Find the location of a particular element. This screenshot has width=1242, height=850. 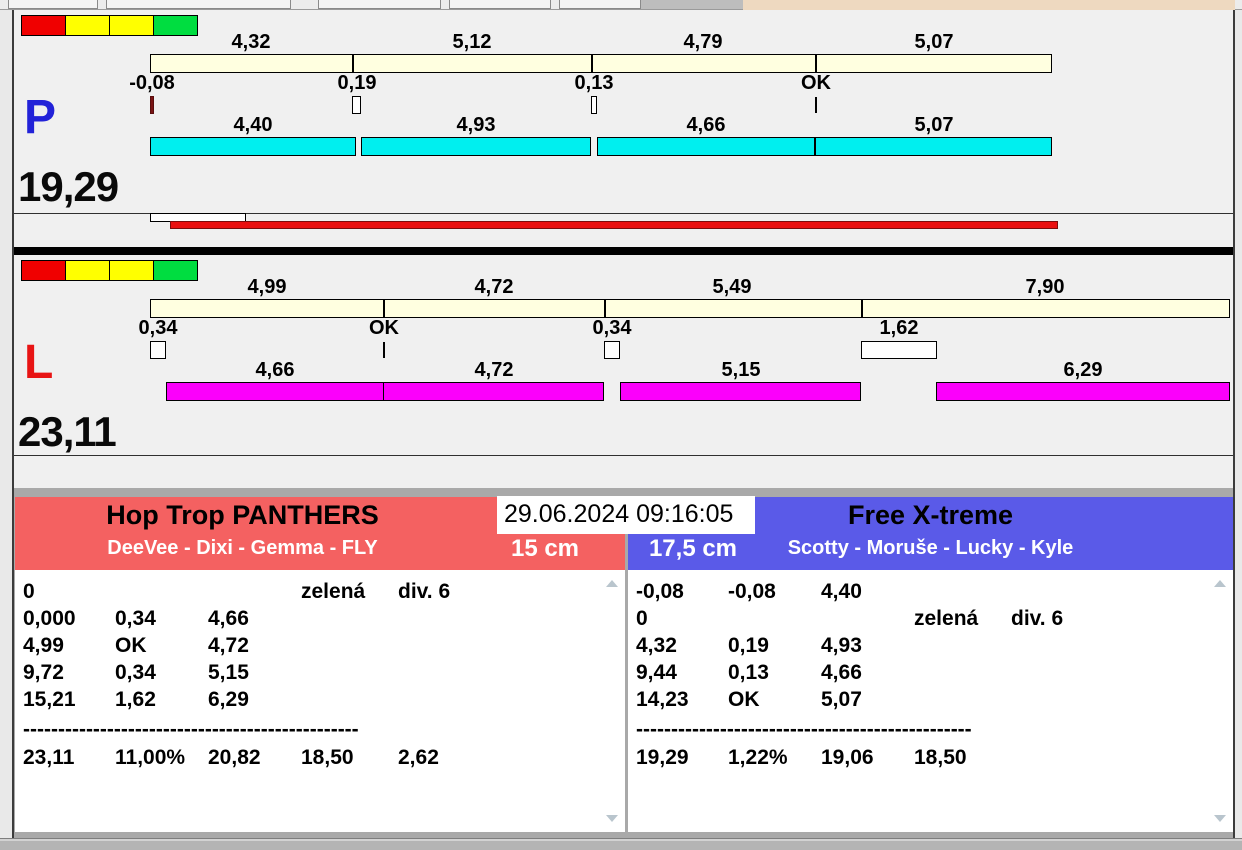

team-name: Hop Trop PANTHERS is located at coordinates (242, 515).